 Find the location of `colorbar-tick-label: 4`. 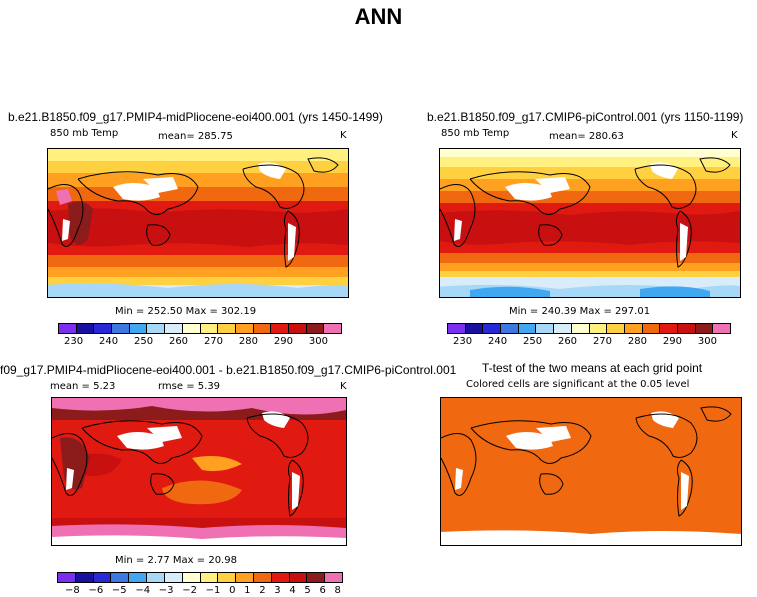

colorbar-tick-label: 4 is located at coordinates (292, 590).